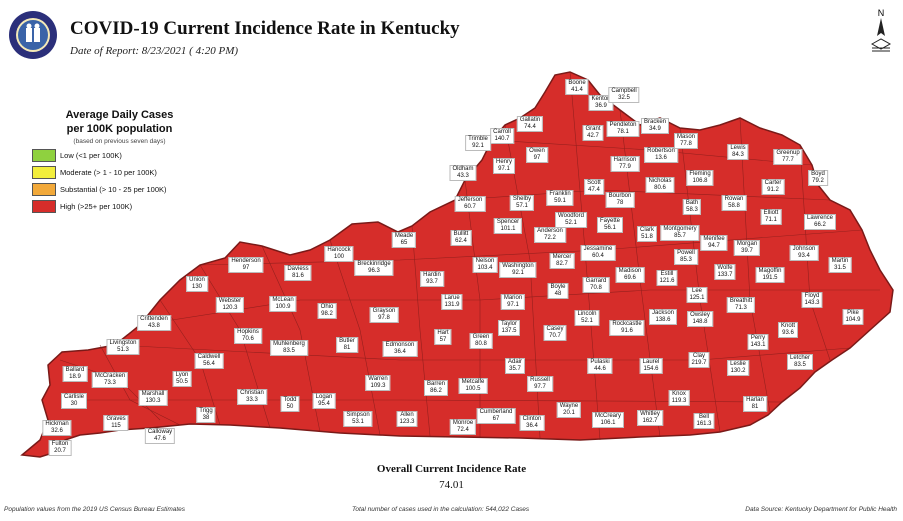 Image resolution: width=903 pixels, height=521 pixels. Describe the element at coordinates (508, 229) in the screenshot. I see `county-rate: 101.1` at that location.